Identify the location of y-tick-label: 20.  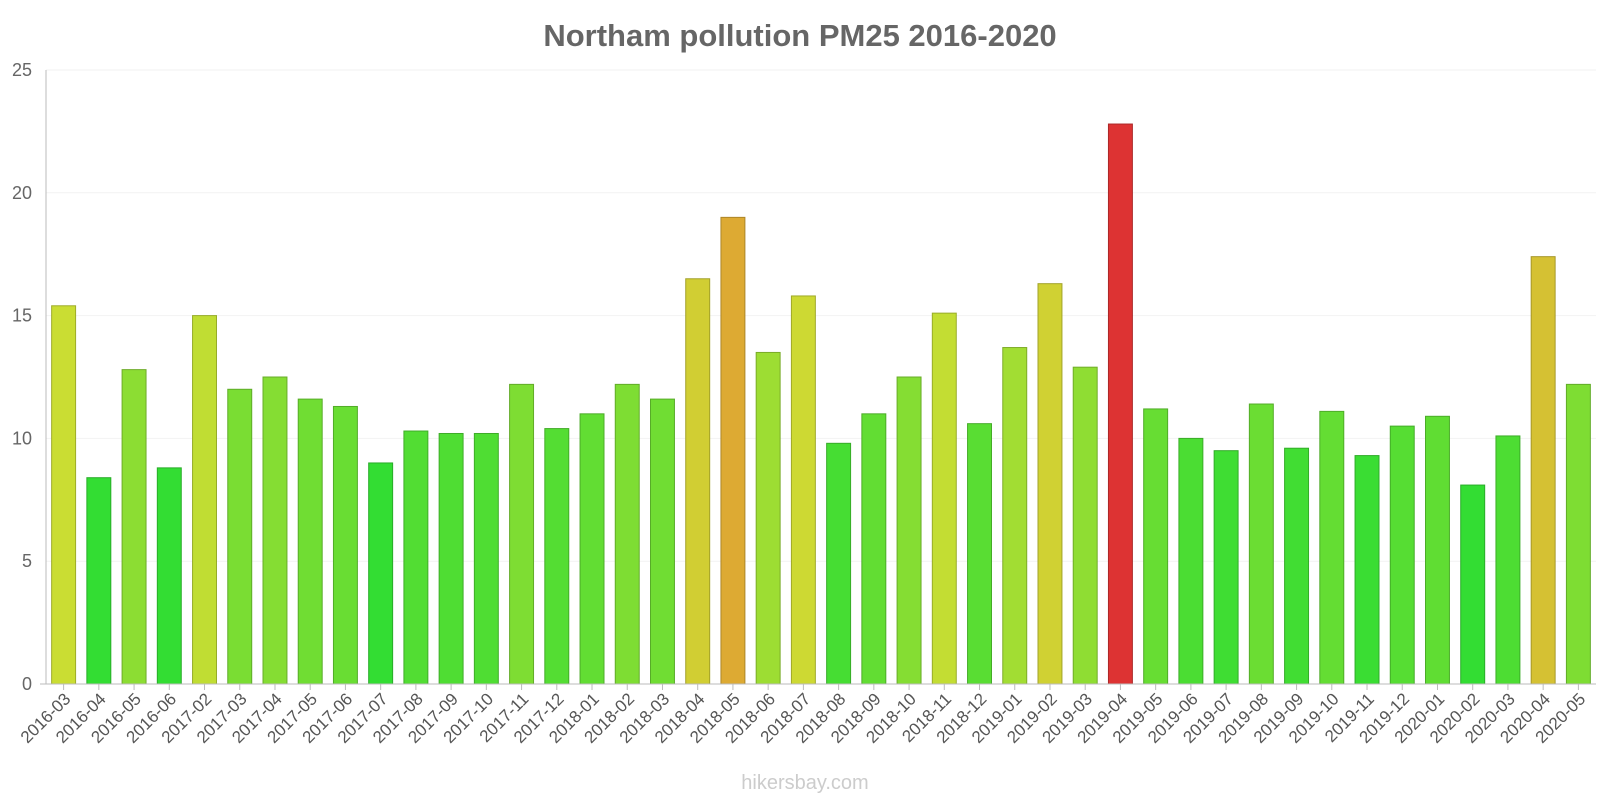
(22, 193).